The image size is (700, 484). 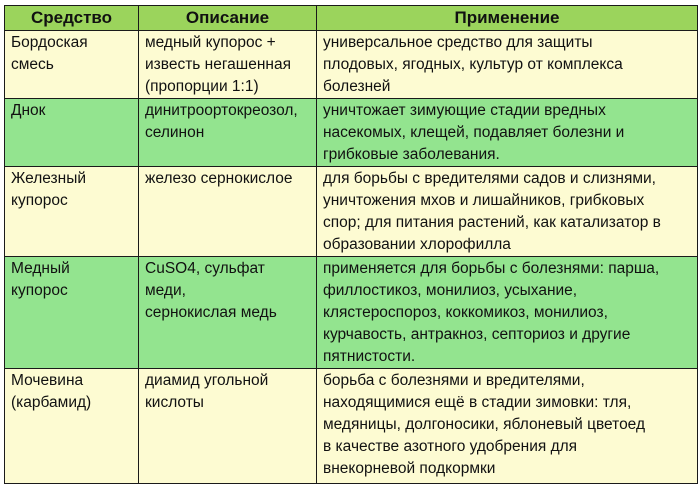 What do you see at coordinates (227, 18) in the screenshot?
I see `header-description: Описание` at bounding box center [227, 18].